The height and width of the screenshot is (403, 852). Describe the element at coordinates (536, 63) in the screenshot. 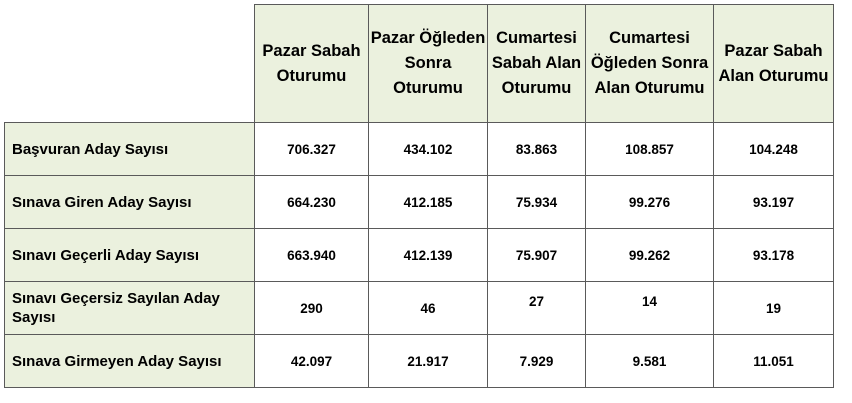

I see `column-header-cumartesi-sabah-alan: Cumartesi Sabah Alan Oturumu` at that location.